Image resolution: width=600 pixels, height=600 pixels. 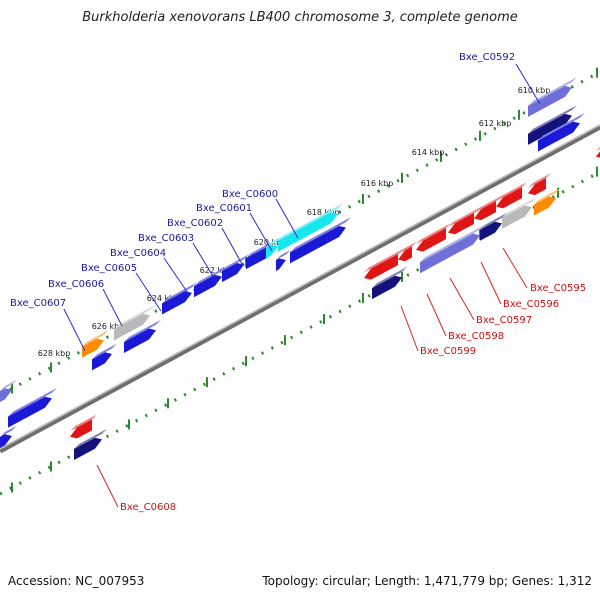 What do you see at coordinates (534, 90) in the screenshot?
I see `tick-label: 610 kbp` at bounding box center [534, 90].